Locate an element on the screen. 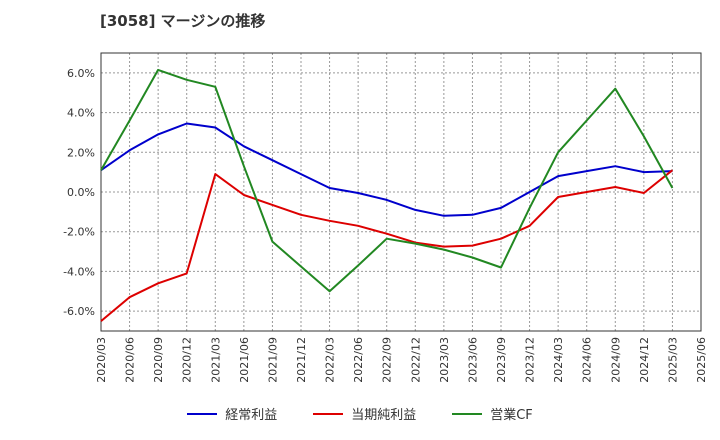 Image resolution: width=720 pixels, height=440 pixels. x-tick-label: 2023/12 is located at coordinates (530, 360).